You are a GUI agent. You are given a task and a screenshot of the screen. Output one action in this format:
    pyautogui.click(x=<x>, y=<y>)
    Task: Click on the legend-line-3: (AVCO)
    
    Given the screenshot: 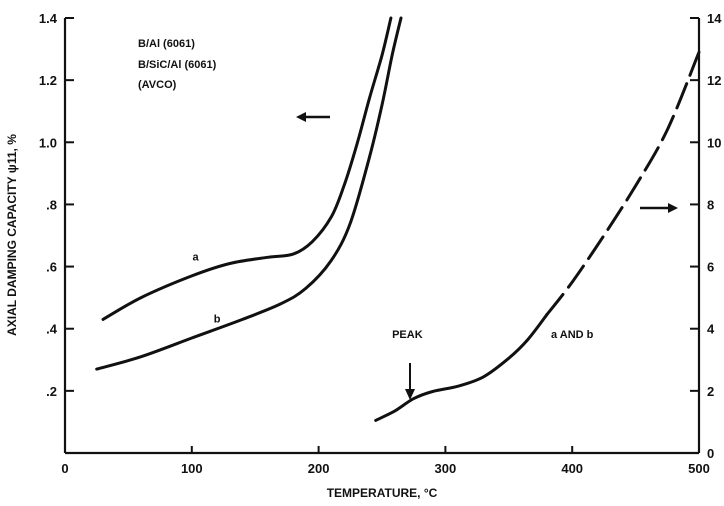 What is the action you would take?
    pyautogui.click(x=157, y=85)
    